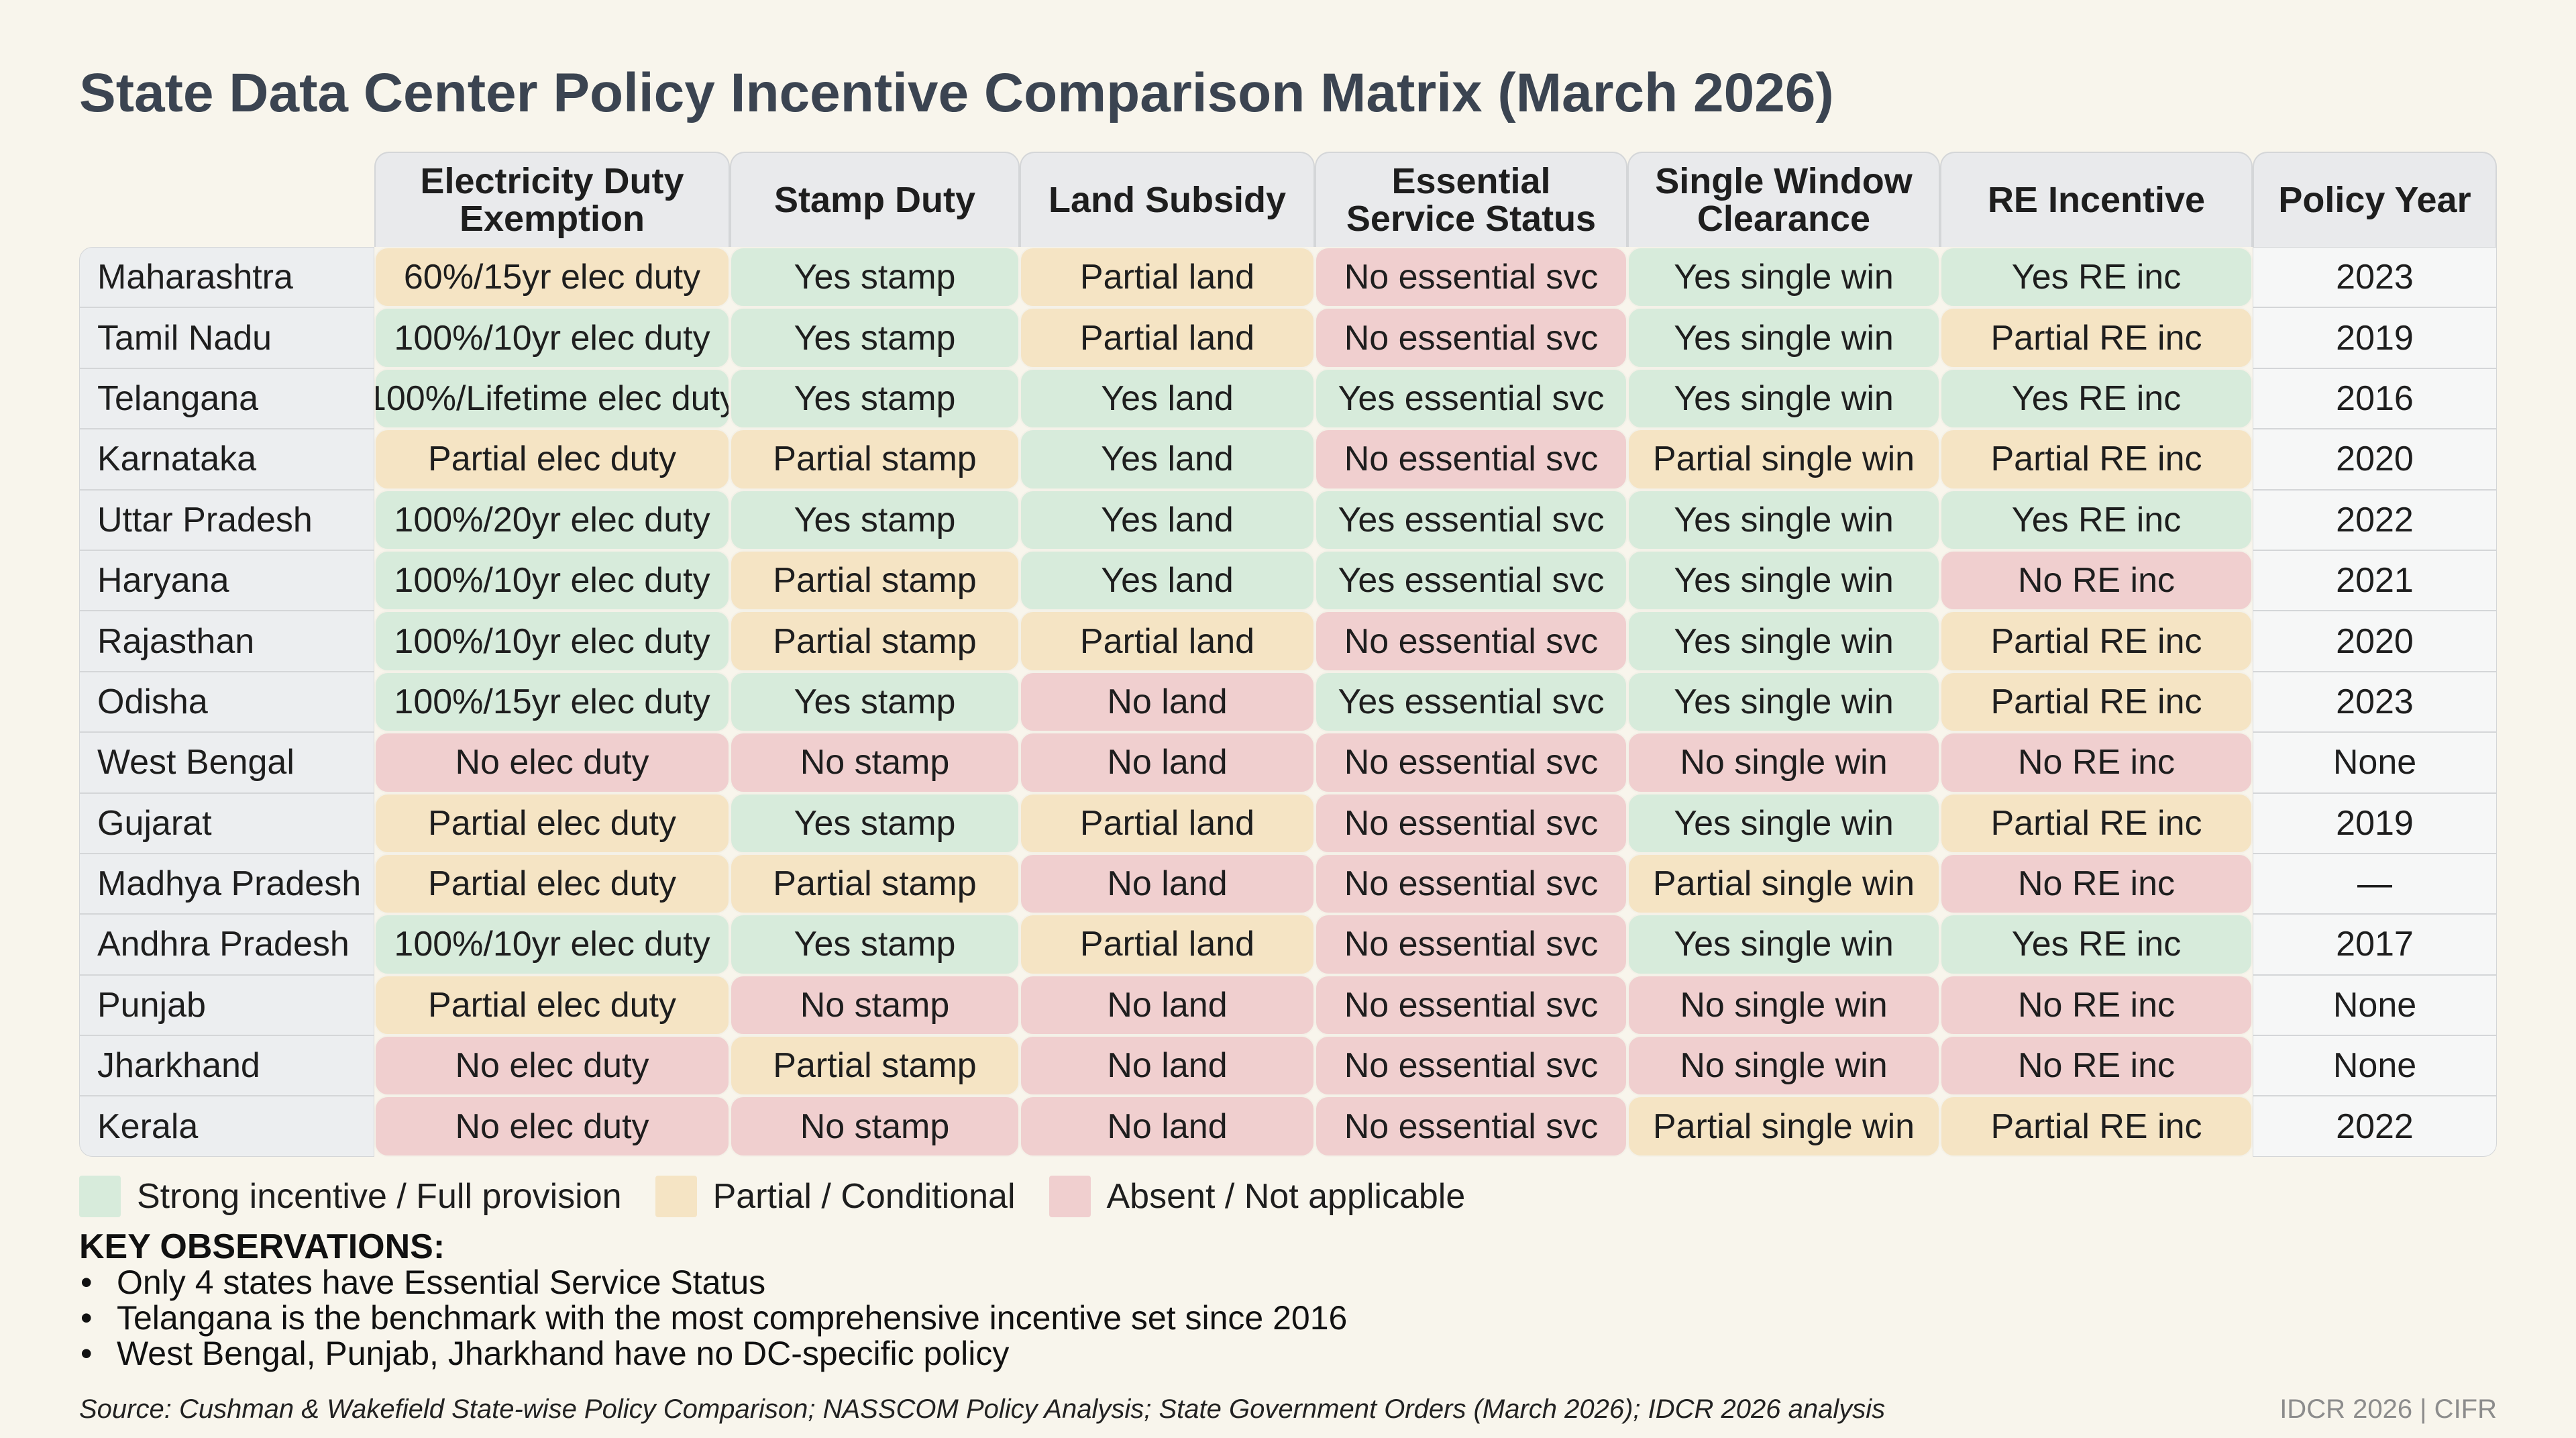 The image size is (2576, 1438). I want to click on policy-year-cell: 2019, so click(2375, 823).